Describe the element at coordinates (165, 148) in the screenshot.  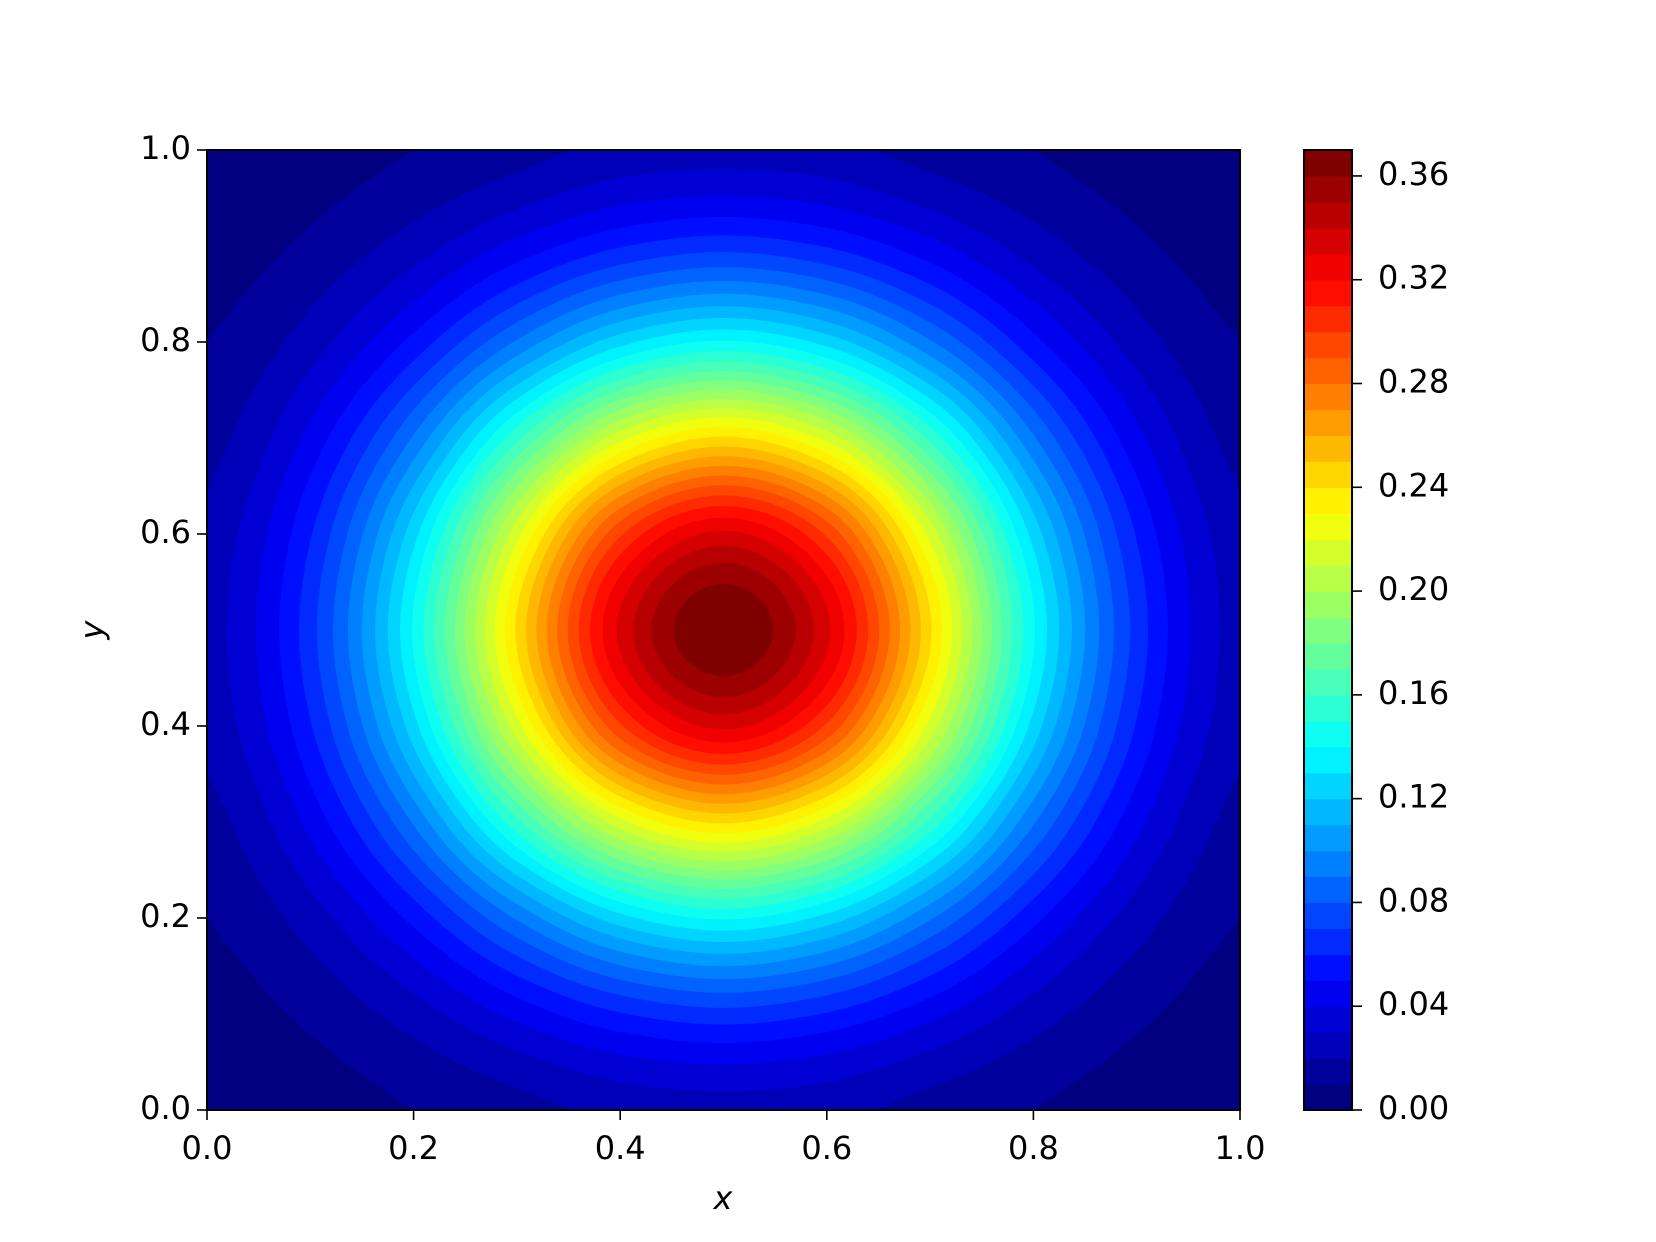
I see `y-tick-label: 1.0` at that location.